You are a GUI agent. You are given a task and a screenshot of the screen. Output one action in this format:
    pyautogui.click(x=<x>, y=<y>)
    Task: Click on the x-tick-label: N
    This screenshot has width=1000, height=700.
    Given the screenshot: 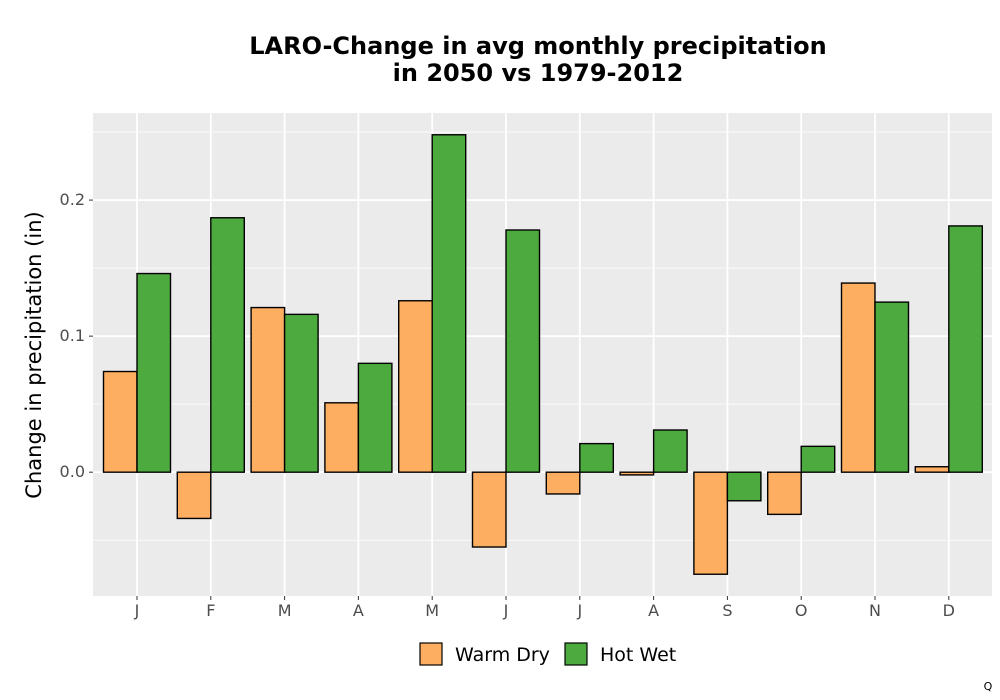 What is the action you would take?
    pyautogui.click(x=875, y=610)
    